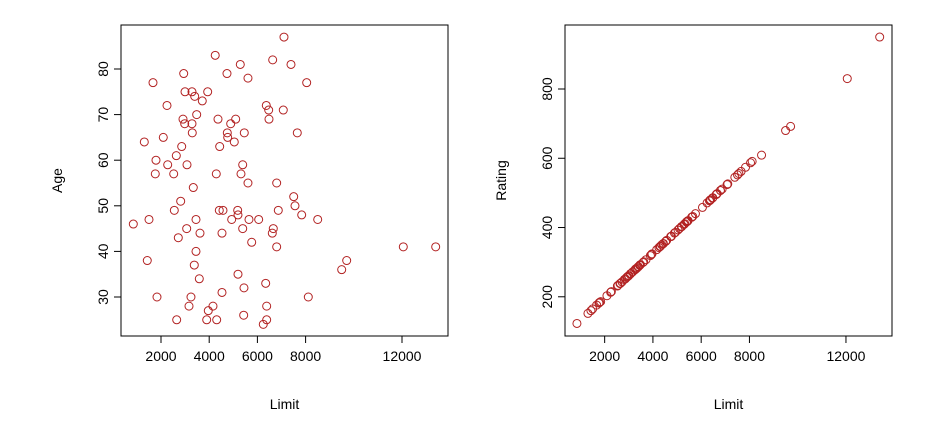 The height and width of the screenshot is (430, 939). I want to click on y-tick-label: 80, so click(103, 69).